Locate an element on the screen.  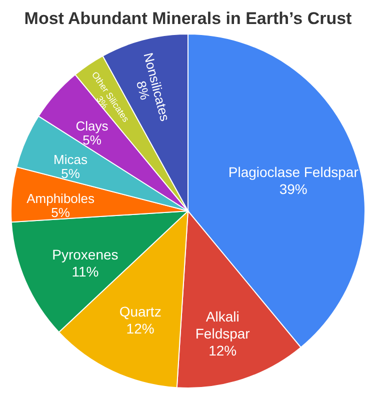
slice-label: Quartz is located at coordinates (140, 311).